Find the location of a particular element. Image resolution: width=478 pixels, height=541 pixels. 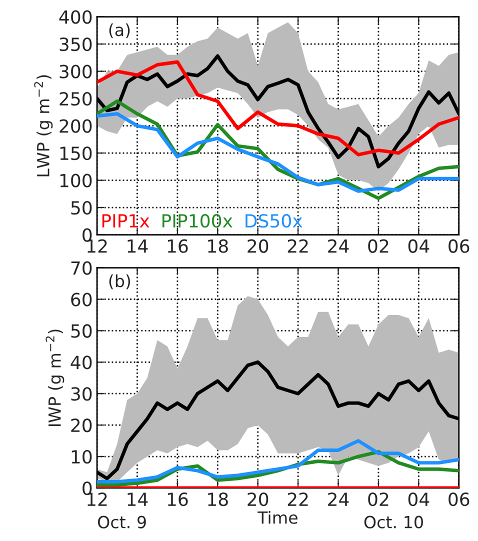

y-tick-label: 30 is located at coordinates (81, 394).